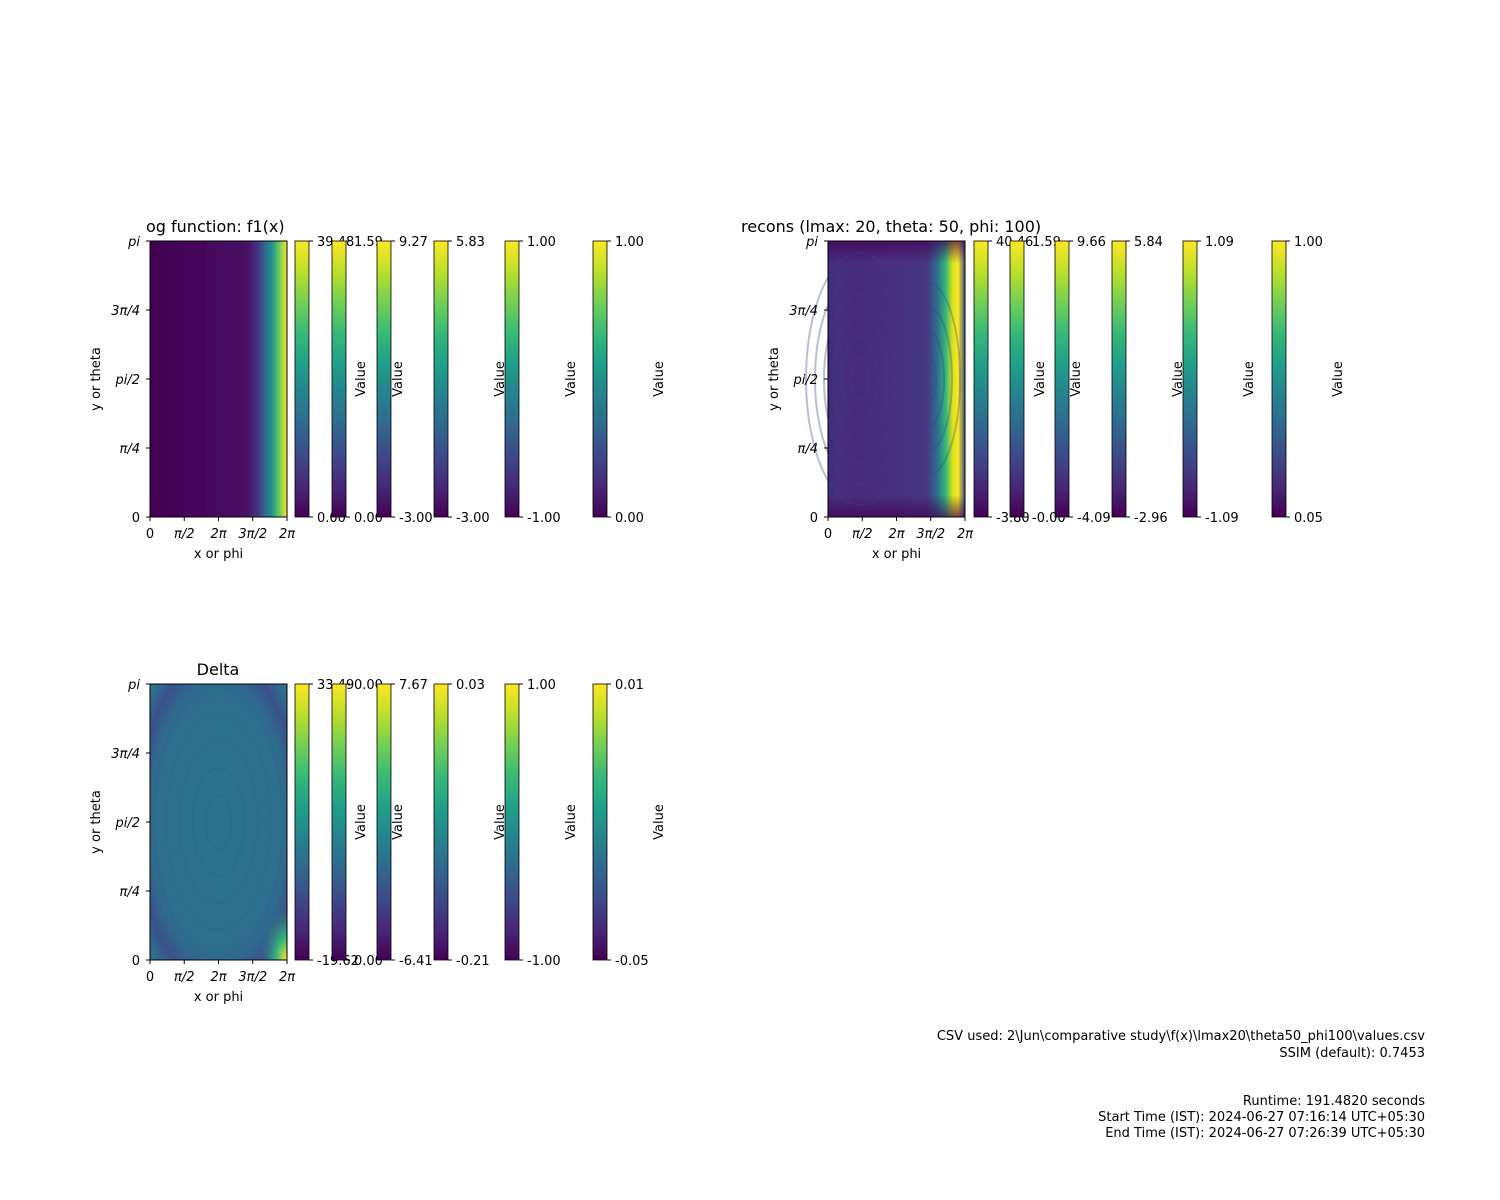  What do you see at coordinates (413, 242) in the screenshot?
I see `colorbar-max: 9.27` at bounding box center [413, 242].